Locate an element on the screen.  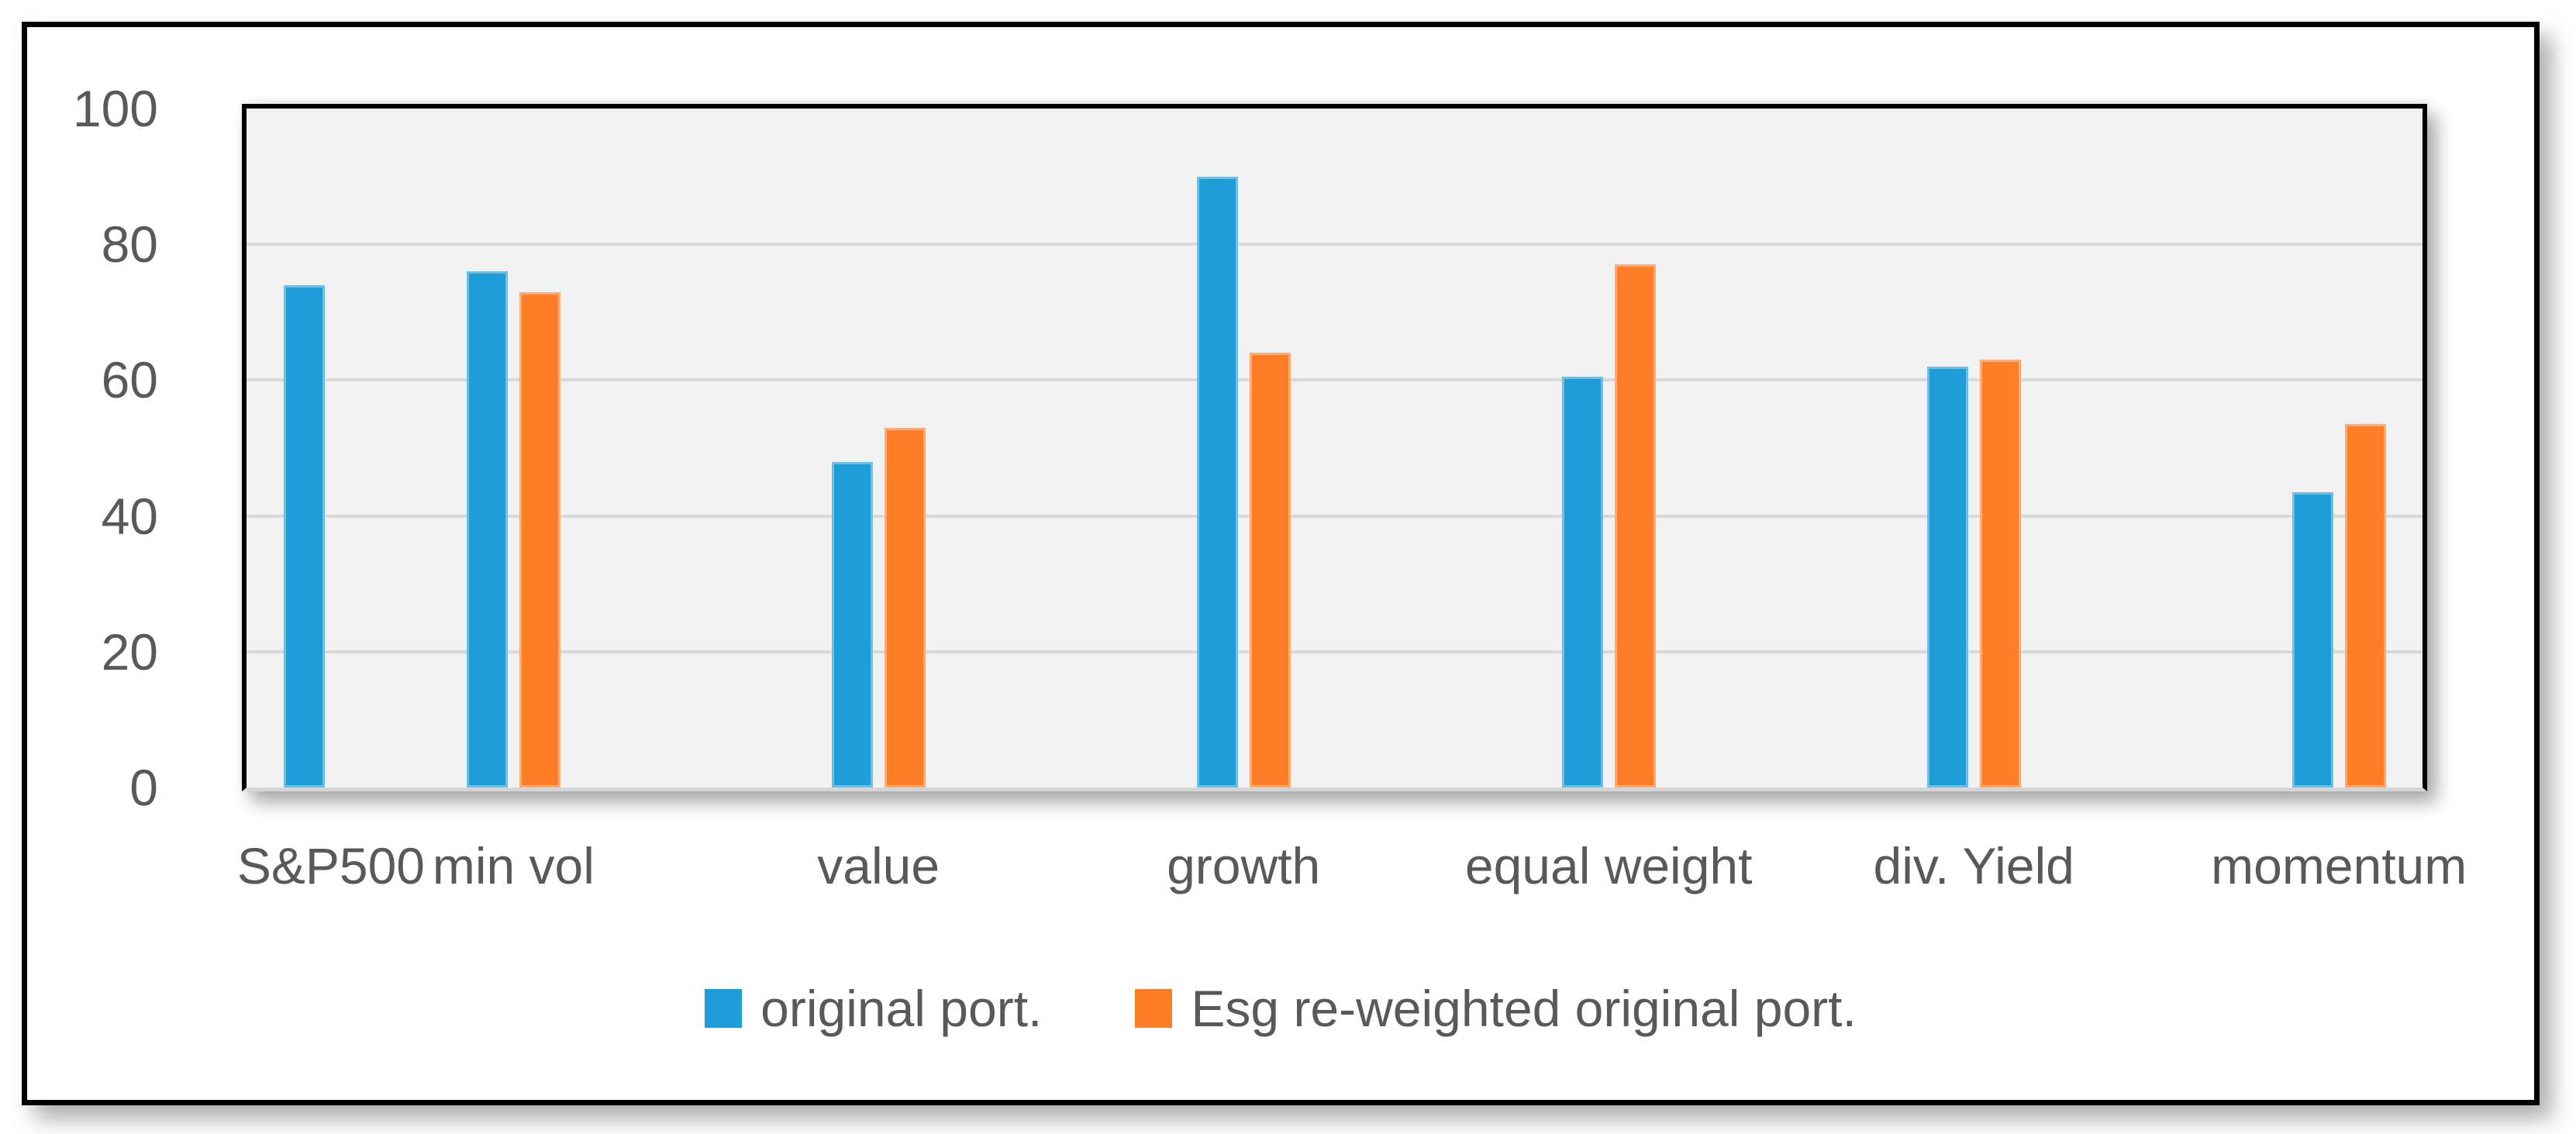
bar-original-port-div-yield is located at coordinates (1947, 577).